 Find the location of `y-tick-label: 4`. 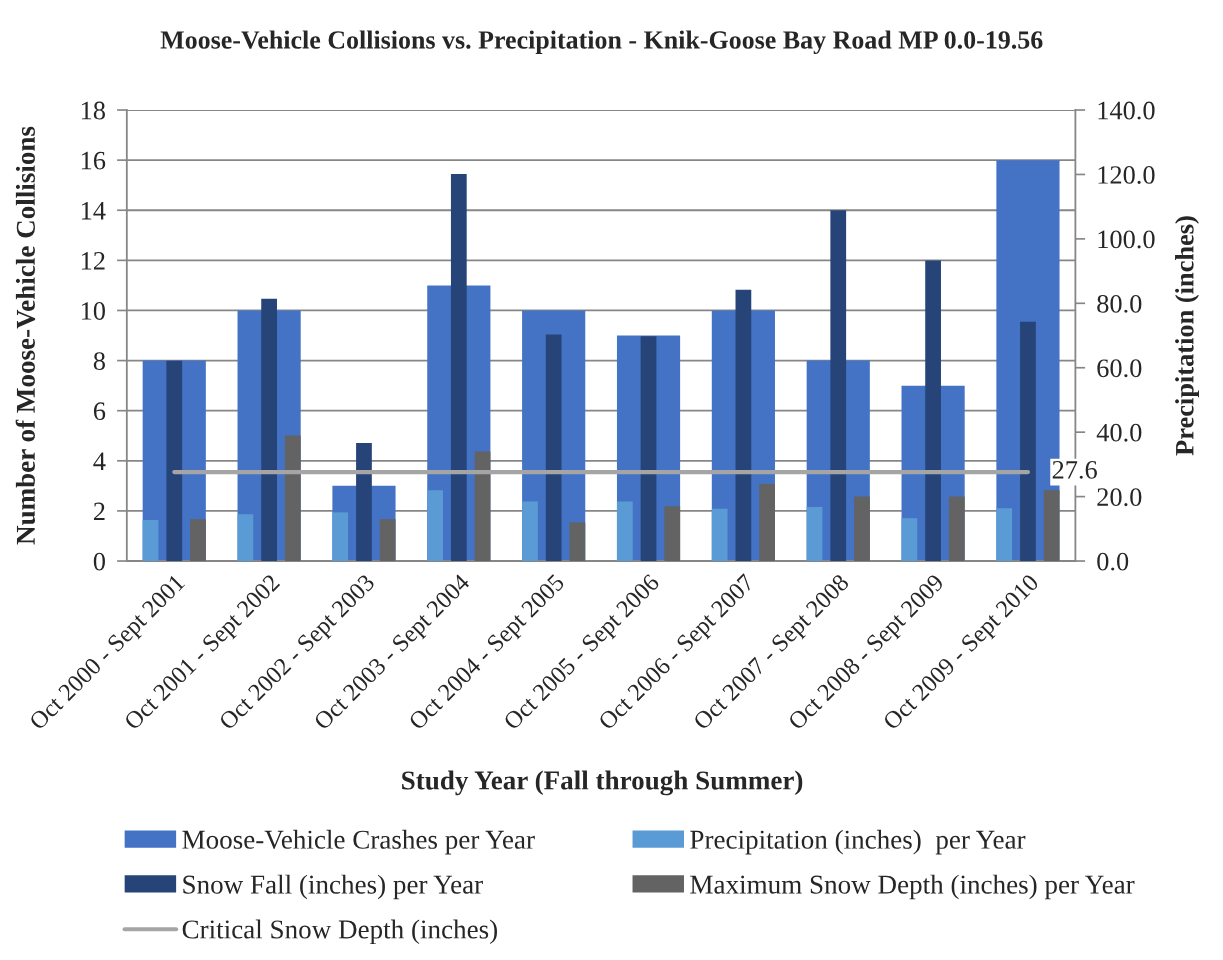

y-tick-label: 4 is located at coordinates (99, 461).